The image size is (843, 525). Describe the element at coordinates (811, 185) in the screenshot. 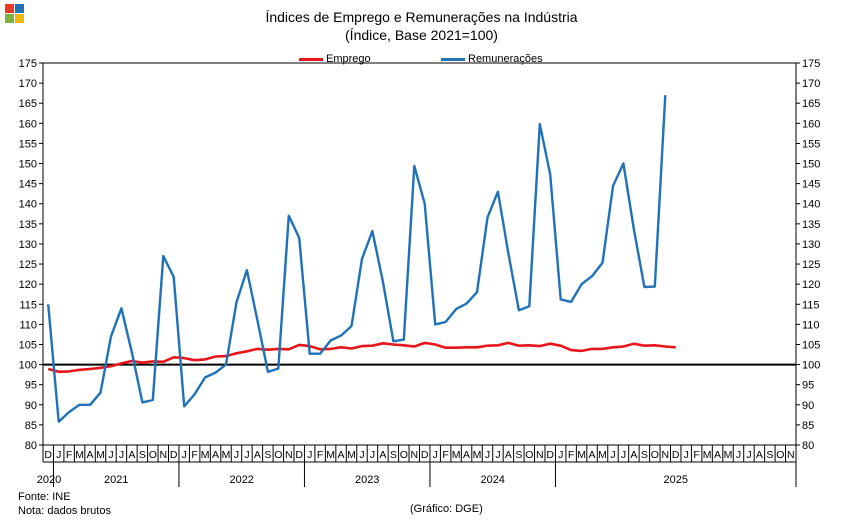

I see `y-tick-label-right: 145` at that location.